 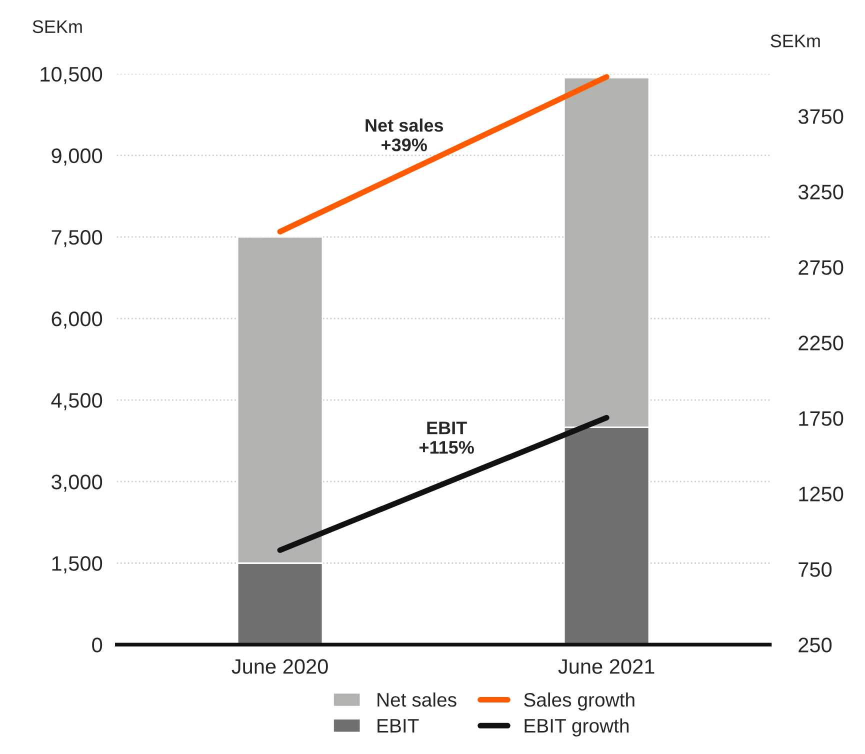 What do you see at coordinates (417, 699) in the screenshot?
I see `legend-label: Net sales` at bounding box center [417, 699].